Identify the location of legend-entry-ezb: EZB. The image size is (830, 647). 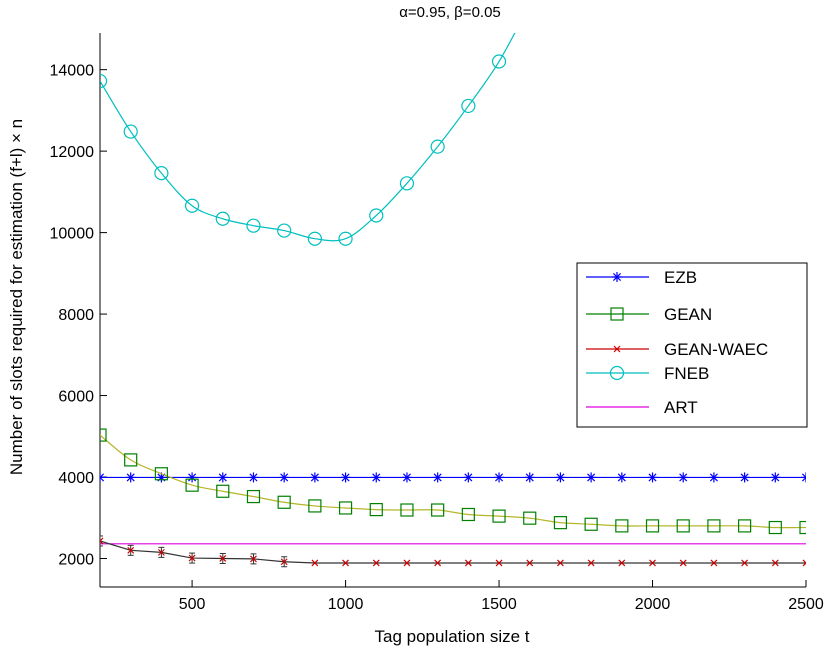
(641, 277).